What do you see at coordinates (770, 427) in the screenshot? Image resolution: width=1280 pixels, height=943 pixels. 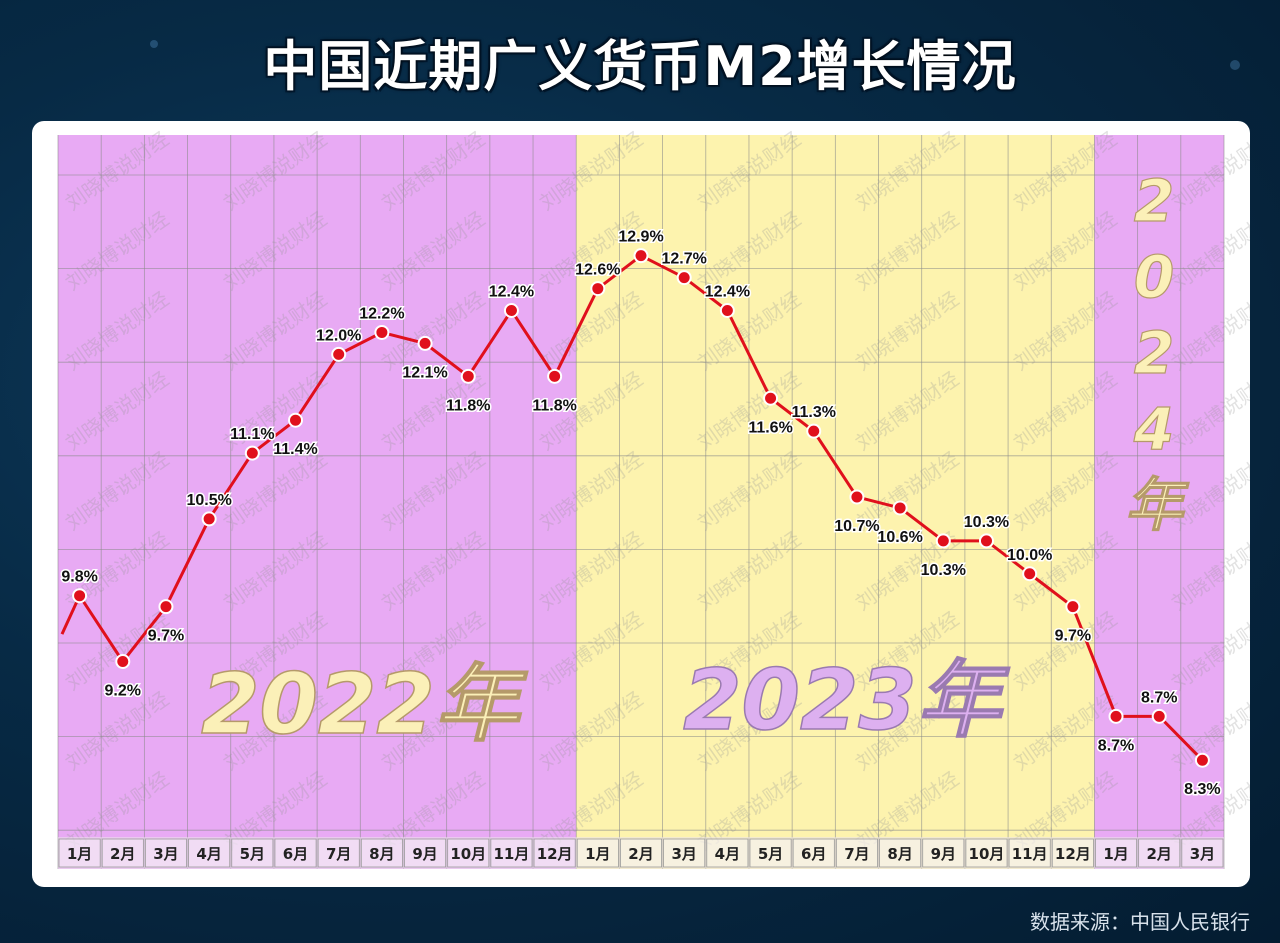 I see `data-label: 11.6%` at bounding box center [770, 427].